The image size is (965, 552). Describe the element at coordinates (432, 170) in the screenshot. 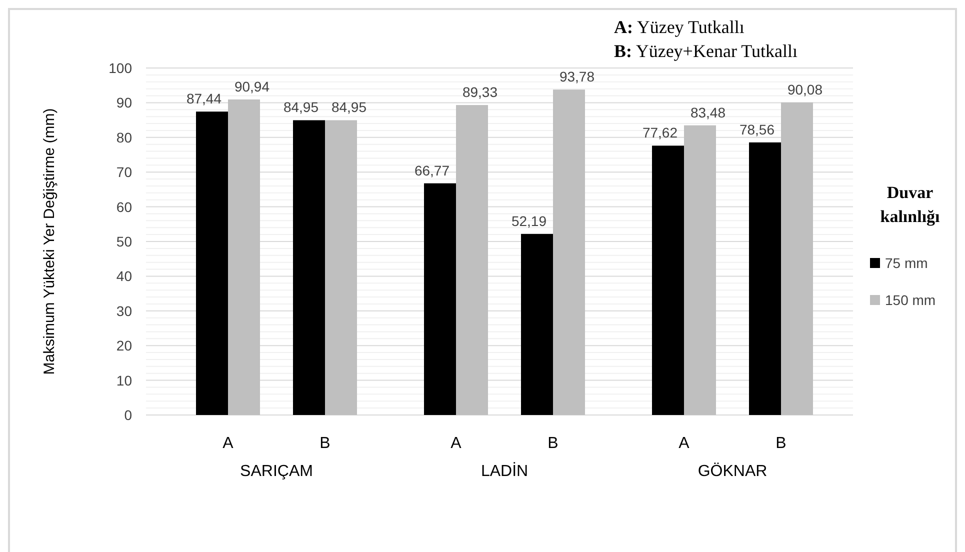

I see `text: 66,77` at that location.